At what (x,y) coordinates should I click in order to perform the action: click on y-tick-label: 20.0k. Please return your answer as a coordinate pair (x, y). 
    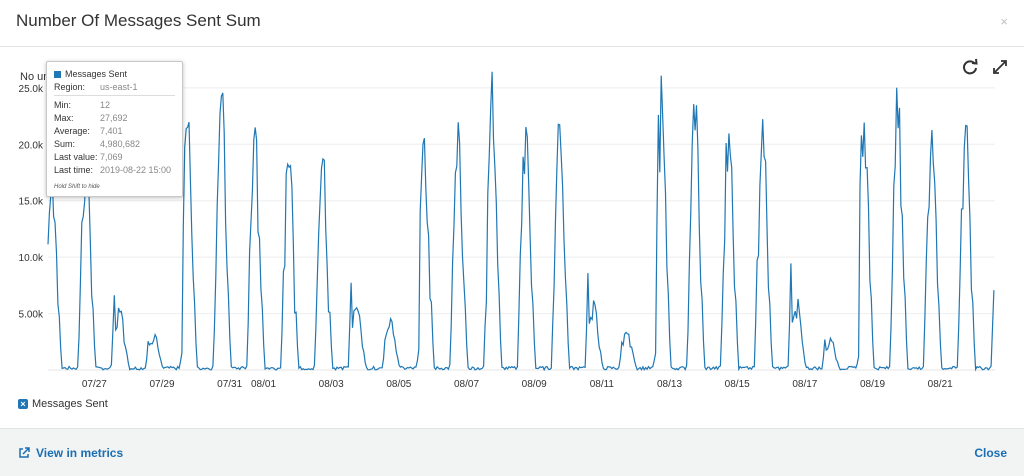
    Looking at the image, I should click on (31, 145).